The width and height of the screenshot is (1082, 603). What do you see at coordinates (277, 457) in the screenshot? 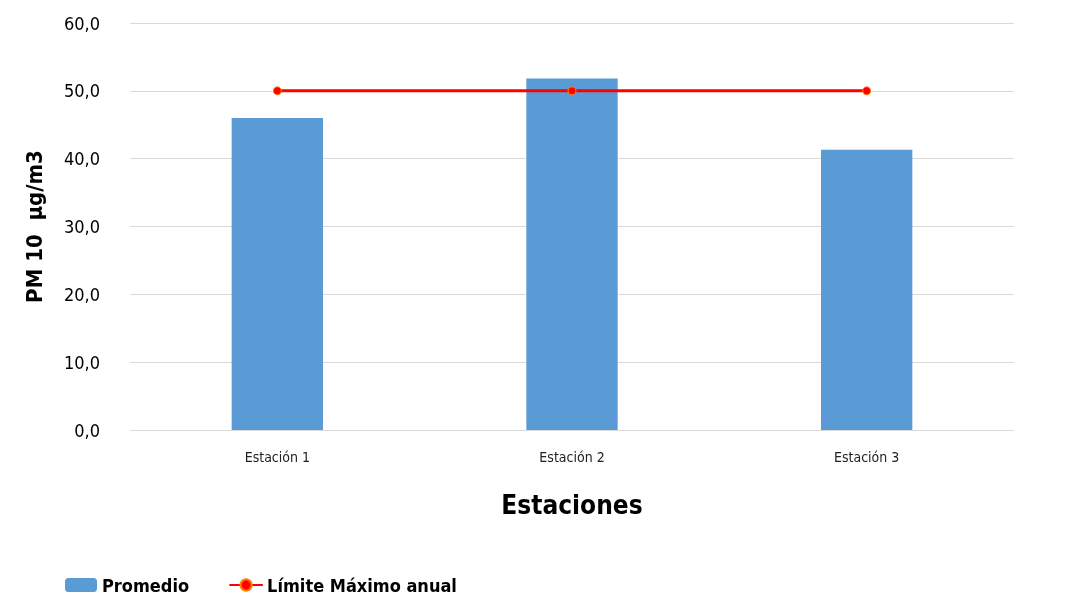
I see `x-tick-label: Estación 1` at bounding box center [277, 457].